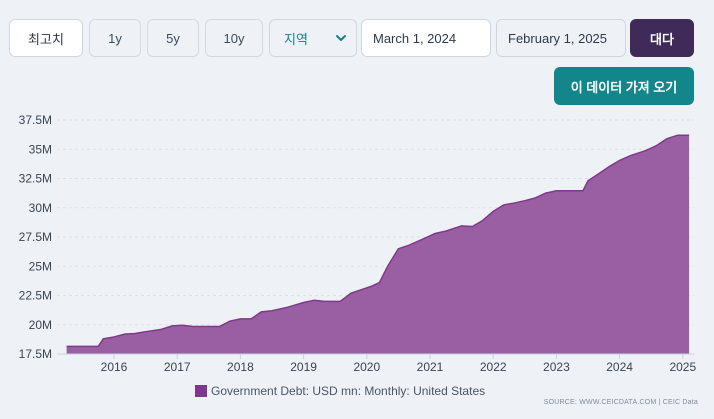 Image resolution: width=714 pixels, height=419 pixels. Describe the element at coordinates (35, 179) in the screenshot. I see `y-tick-label: 32.5M` at that location.